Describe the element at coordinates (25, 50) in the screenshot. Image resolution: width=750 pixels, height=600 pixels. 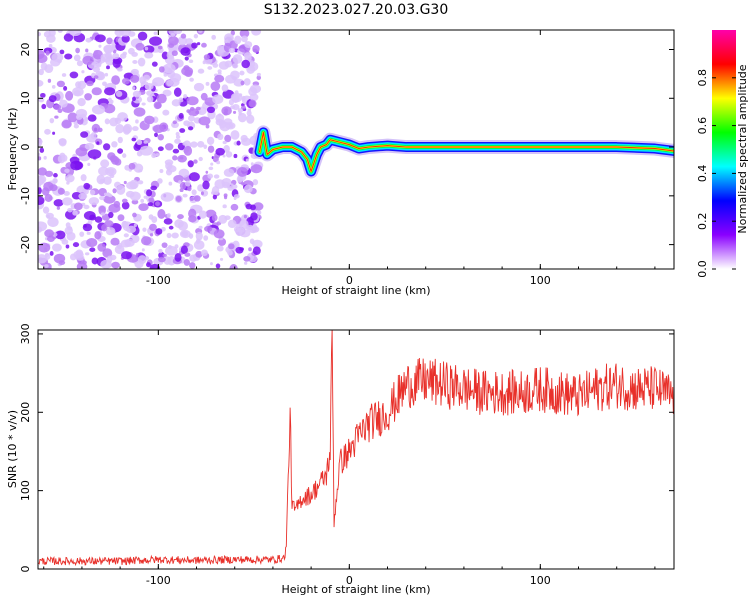
I see `top-ytick-label: 20` at that location.